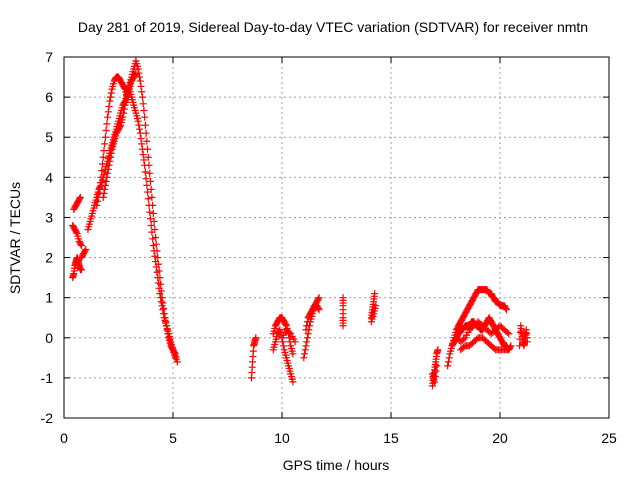 The height and width of the screenshot is (480, 640). Describe the element at coordinates (500, 438) in the screenshot. I see `x-tick-label: 20` at that location.